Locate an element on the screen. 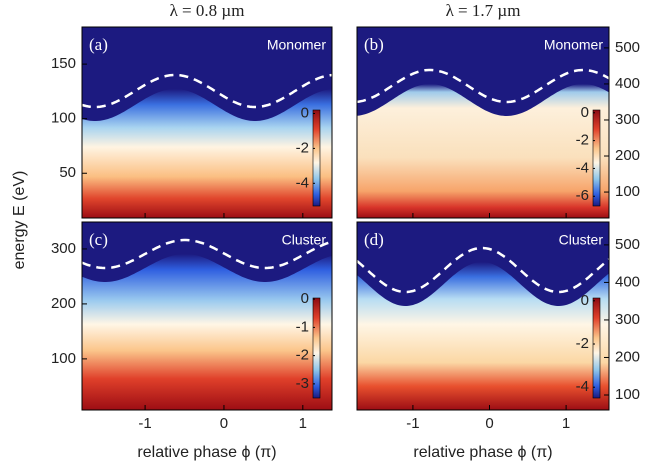 The image size is (670, 468). y-tick-label: 150 is located at coordinates (63, 63).